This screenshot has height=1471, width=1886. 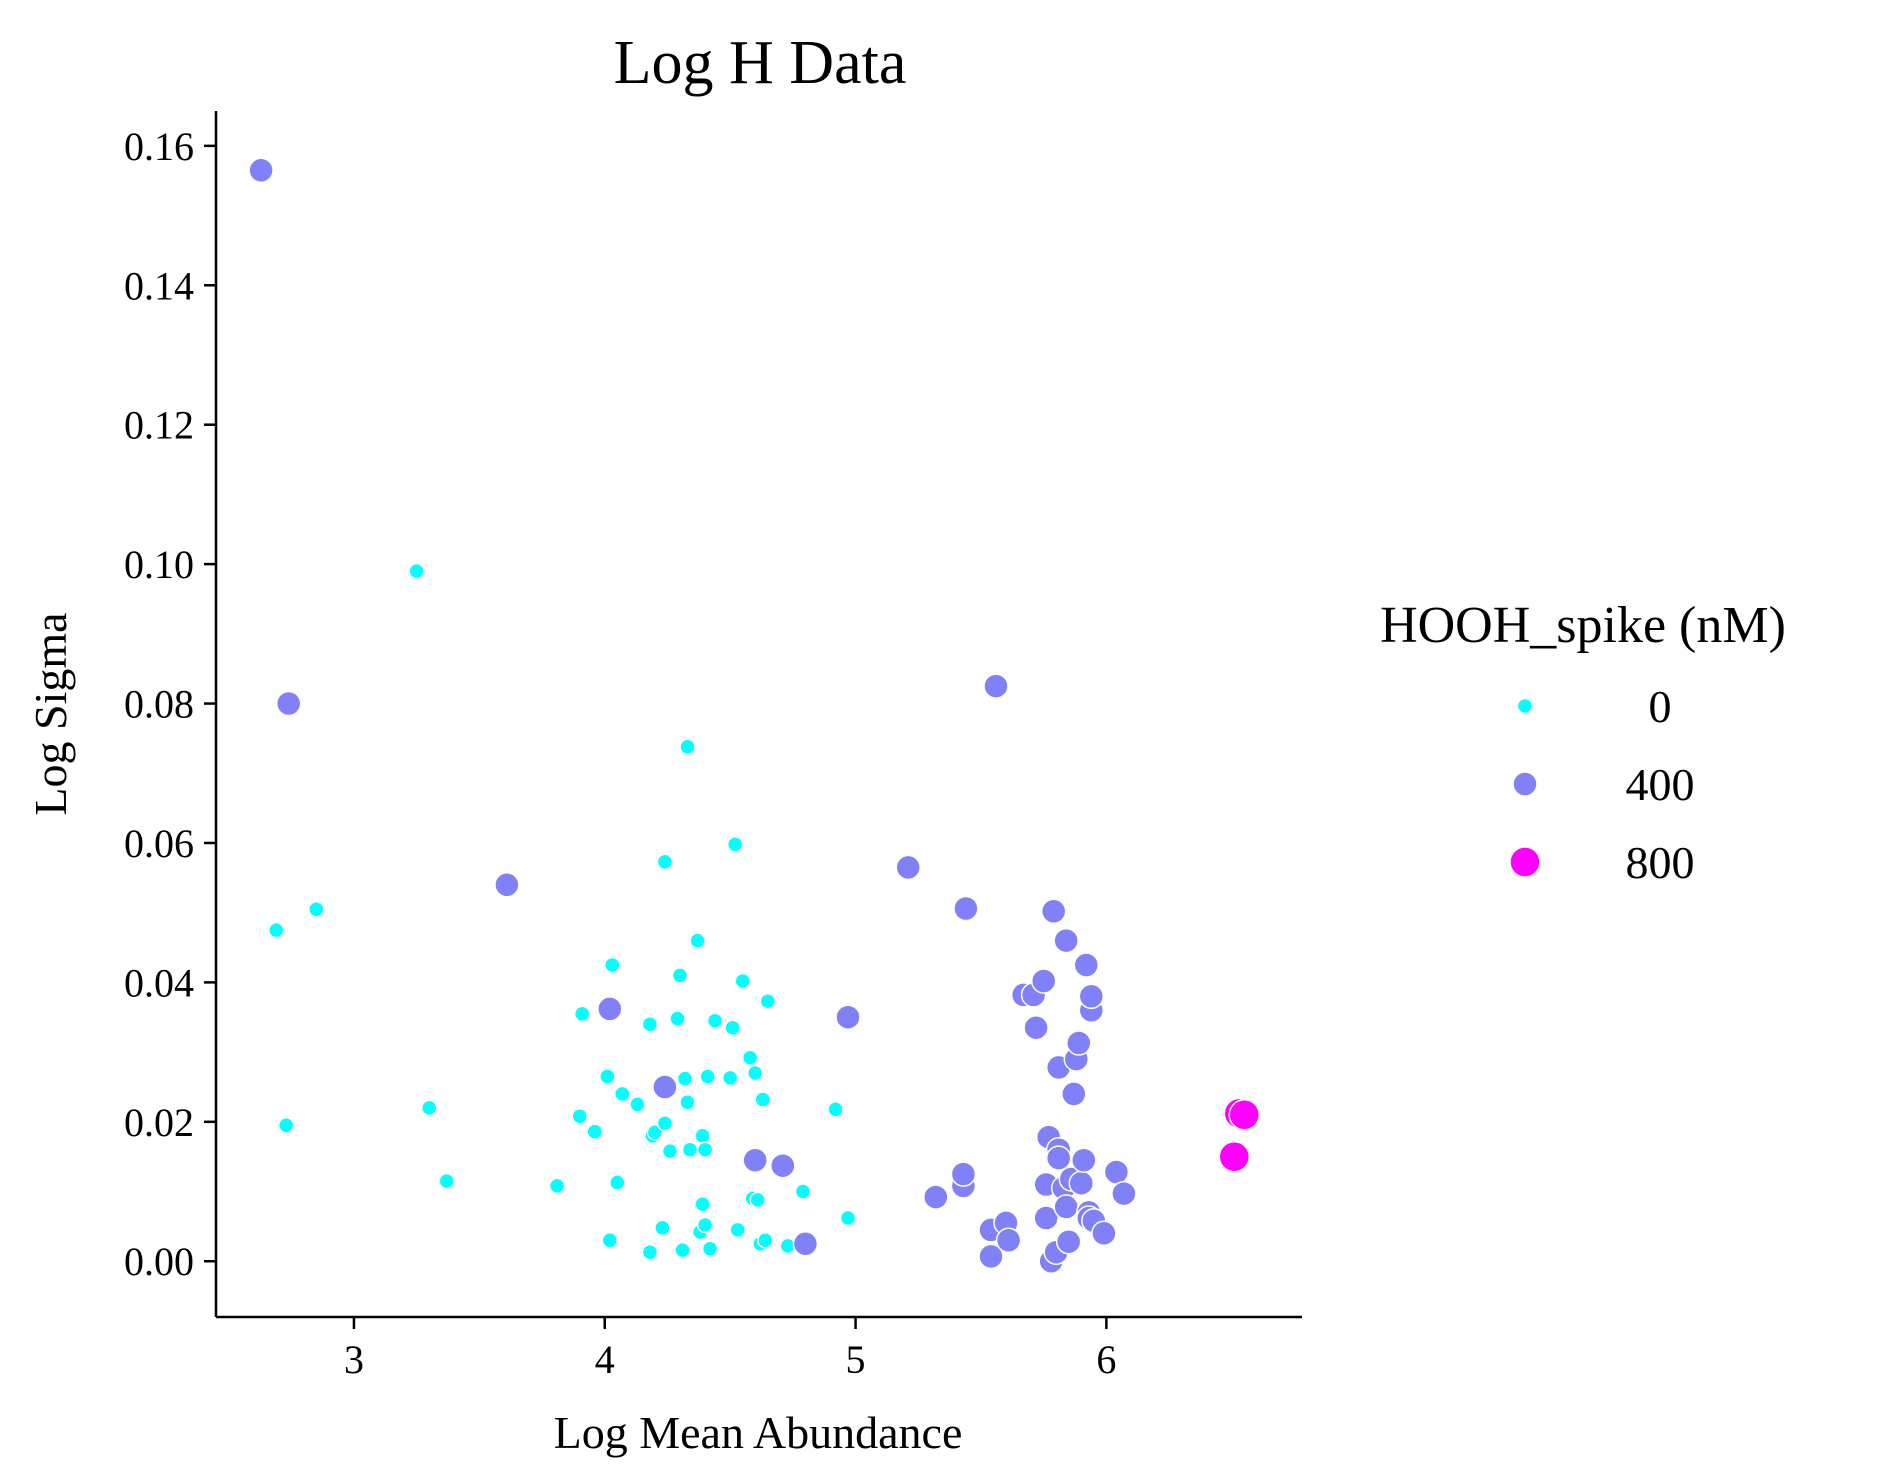 I want to click on x-tick-label: 3, so click(x=354, y=1359).